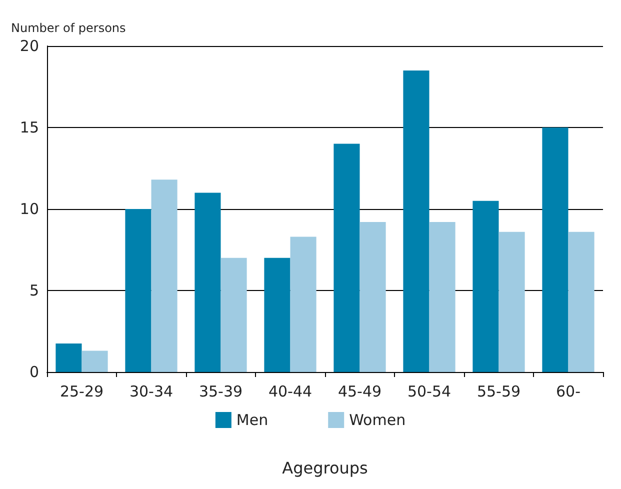 The image size is (621, 489). Describe the element at coordinates (151, 391) in the screenshot. I see `x-tick-label: 30-34` at that location.